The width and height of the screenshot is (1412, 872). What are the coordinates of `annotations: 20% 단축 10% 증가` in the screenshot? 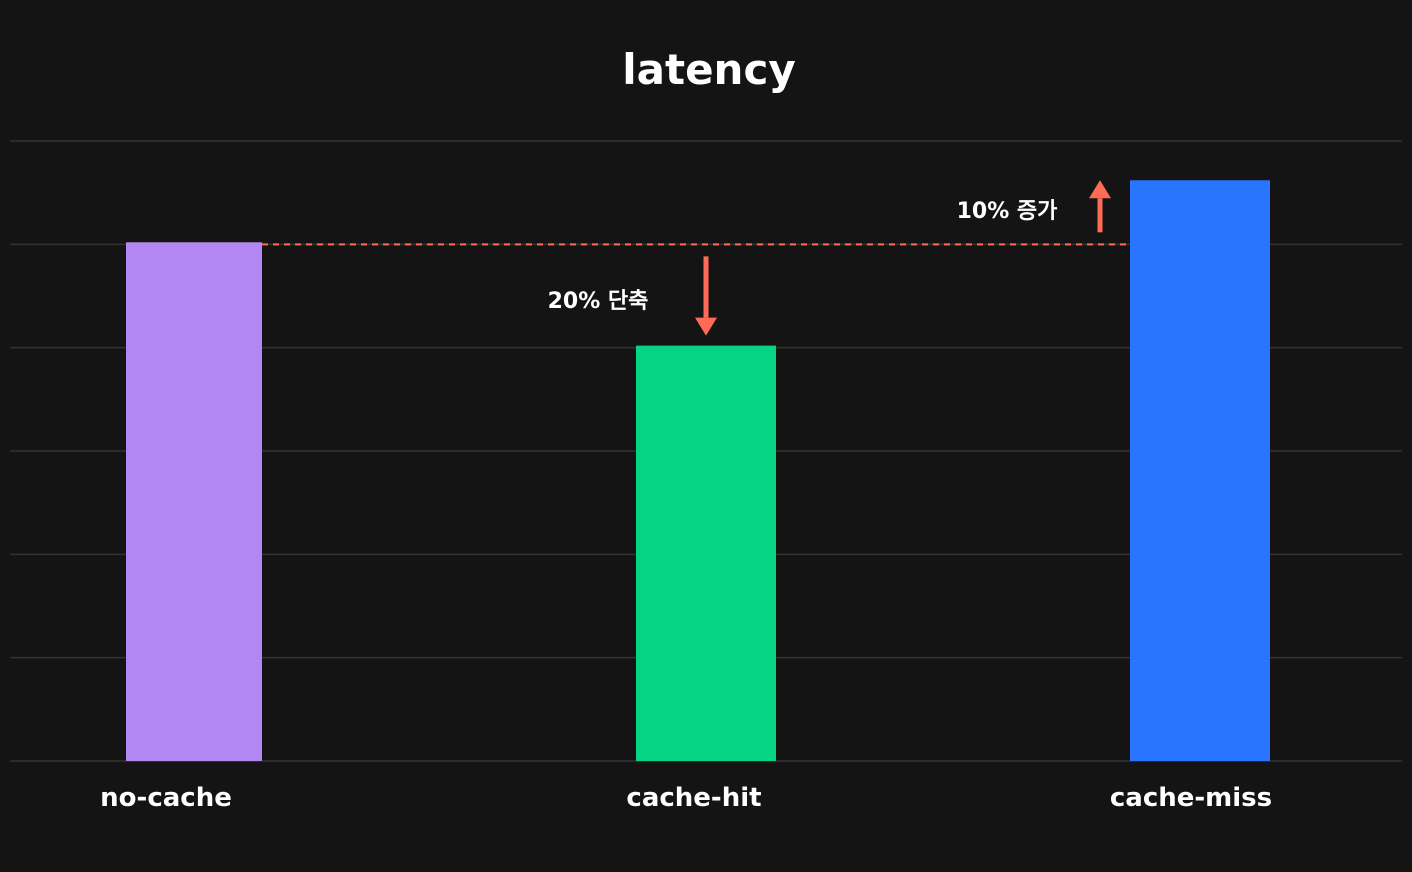 It's located at (829, 258).